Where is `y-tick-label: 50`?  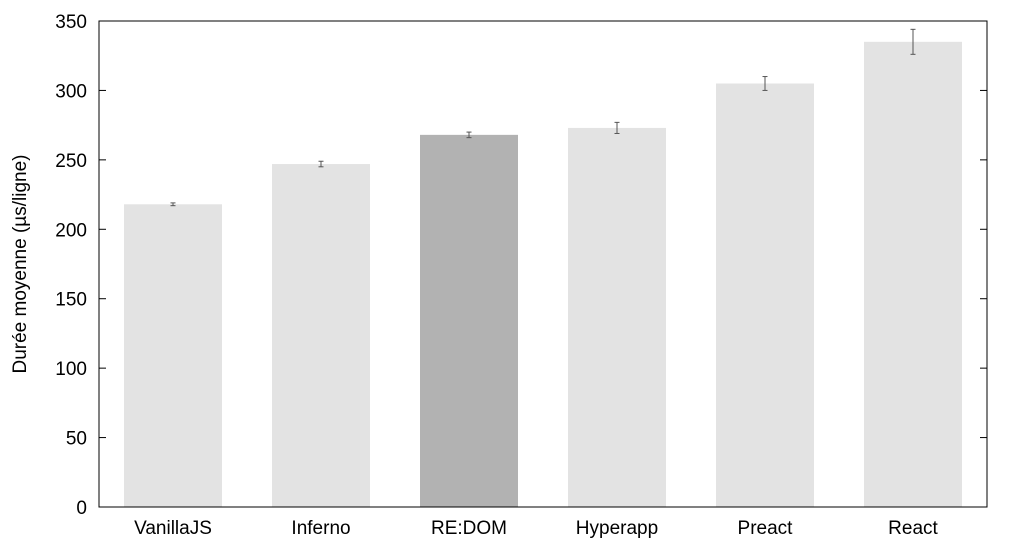 y-tick-label: 50 is located at coordinates (76, 439).